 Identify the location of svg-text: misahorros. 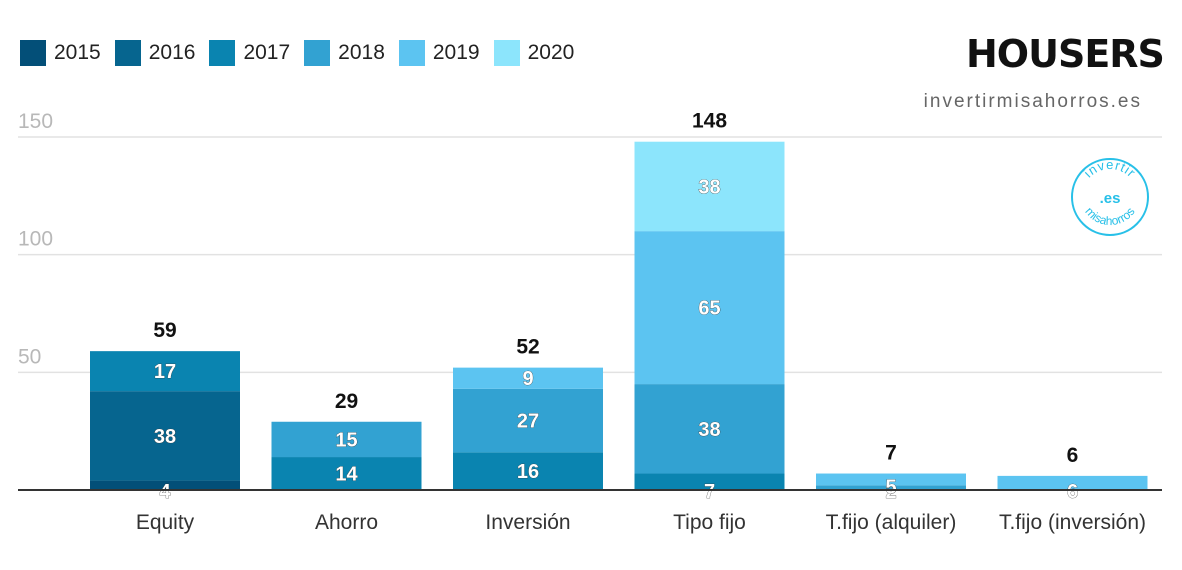
(1109, 216).